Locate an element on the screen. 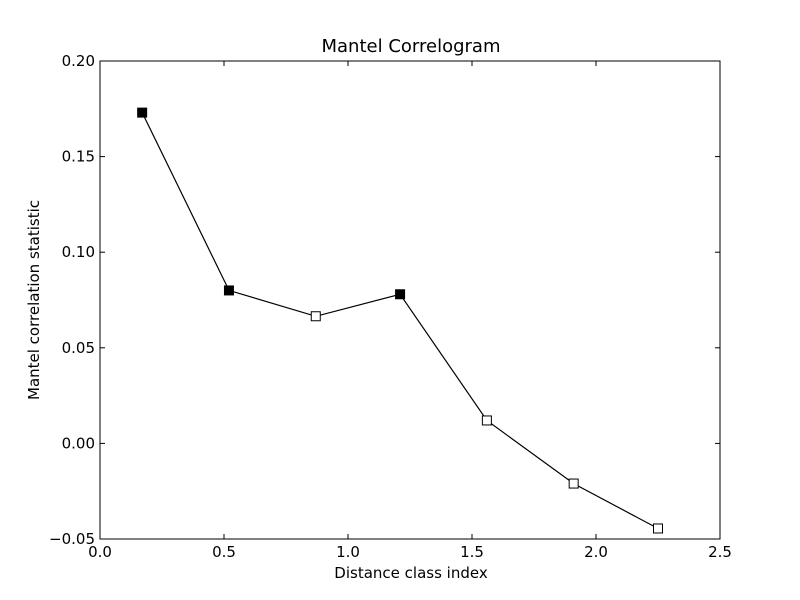  x-tick-label: 2.5 is located at coordinates (720, 552).